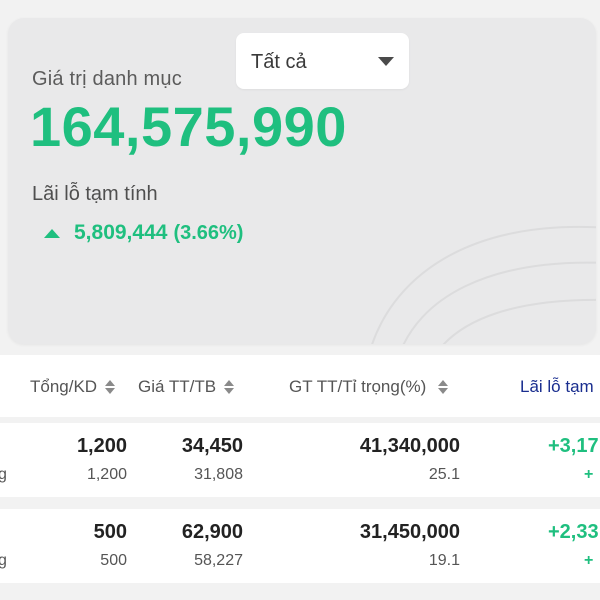 This screenshot has height=600, width=600. What do you see at coordinates (483, 284) in the screenshot?
I see `card-decoration` at bounding box center [483, 284].